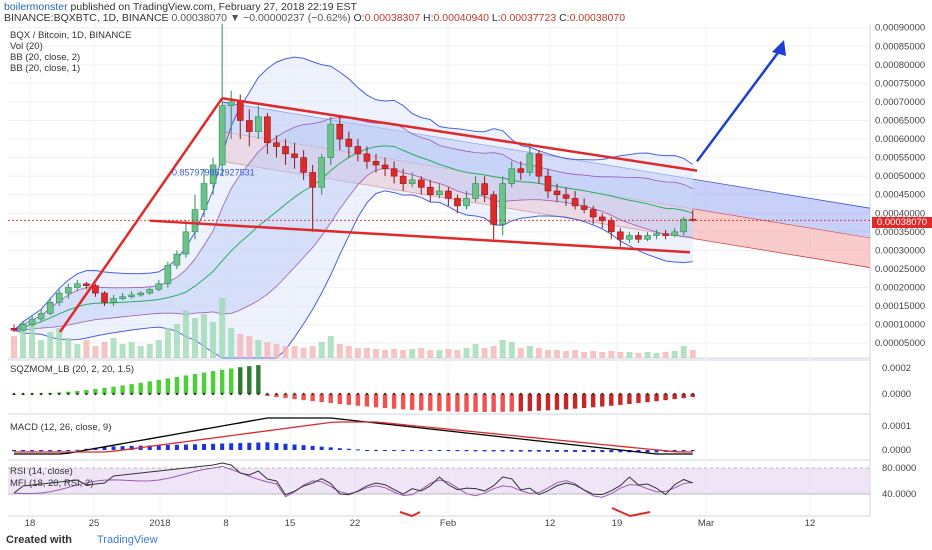 This screenshot has height=550, width=932. What do you see at coordinates (41, 471) in the screenshot?
I see `legend-rsi: RSI (14, close)` at bounding box center [41, 471].